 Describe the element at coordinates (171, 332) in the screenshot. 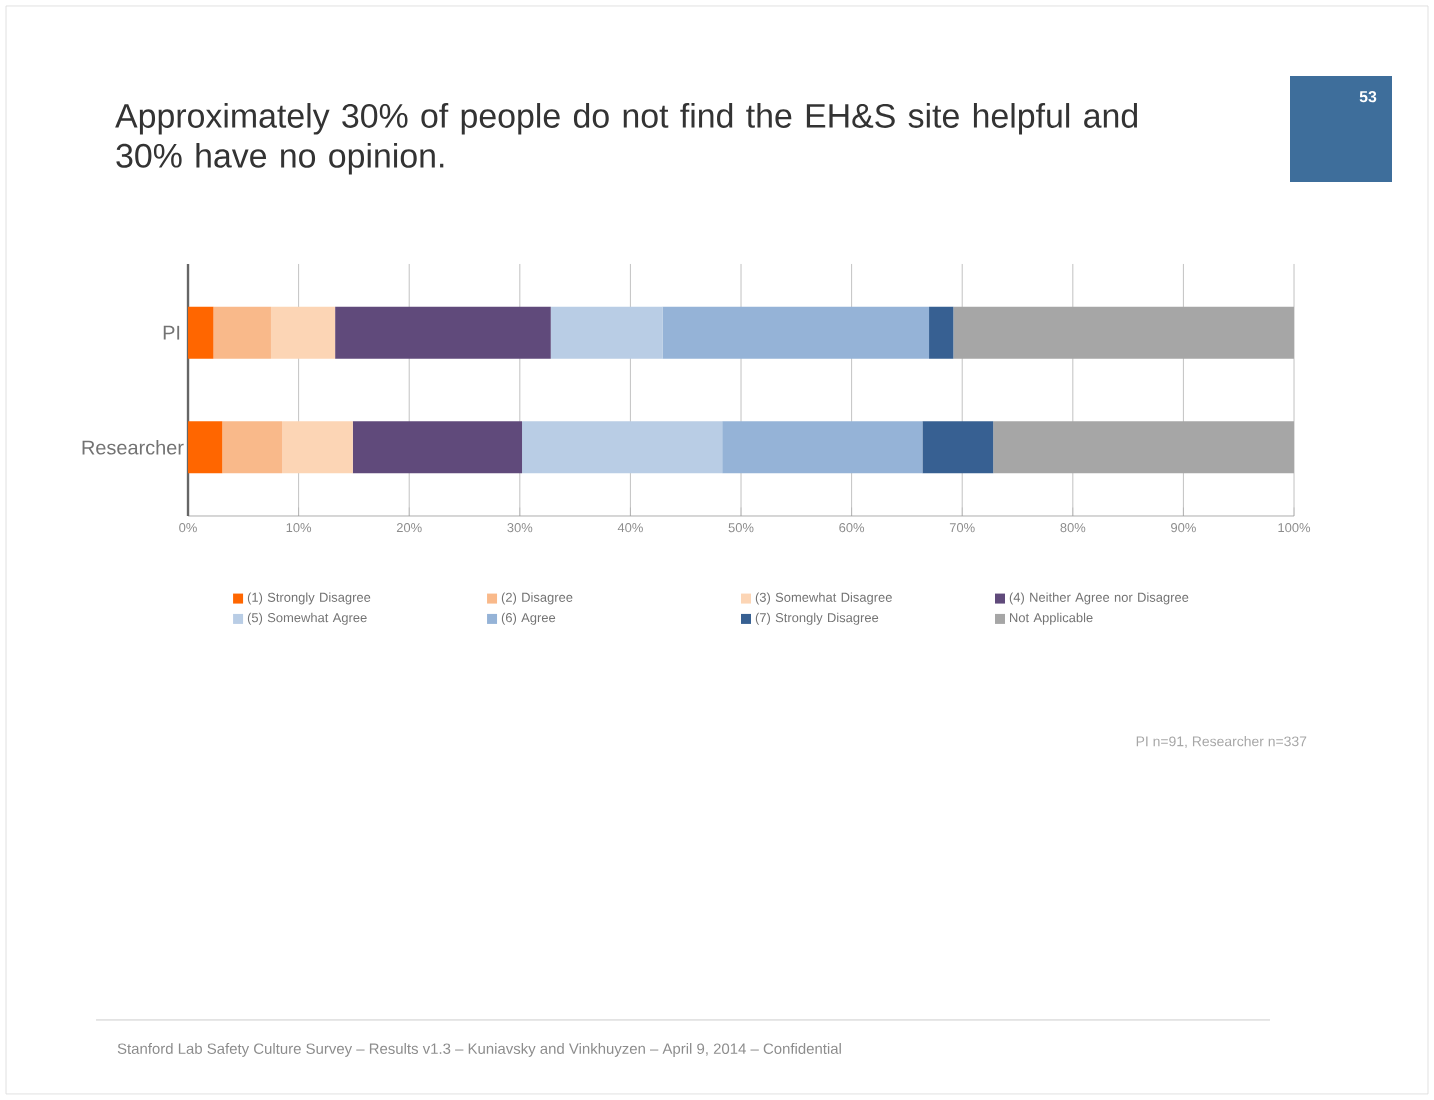

I see `y-tick-label: PI` at that location.